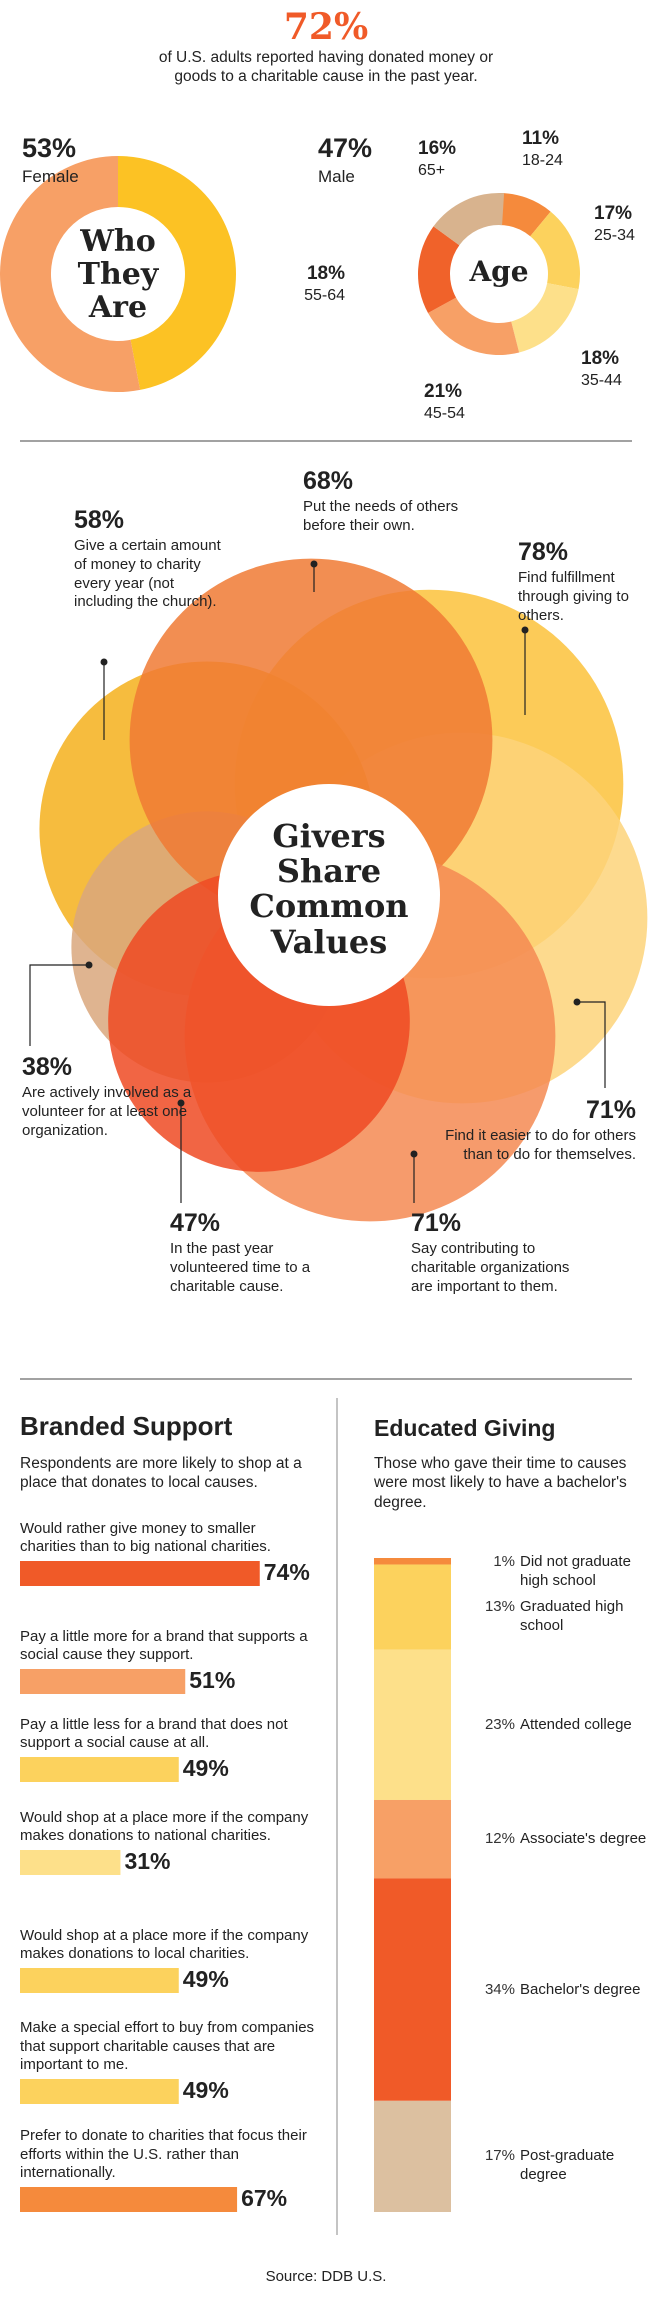 The image size is (652, 2300). I want to click on value-label: 16%, so click(437, 148).